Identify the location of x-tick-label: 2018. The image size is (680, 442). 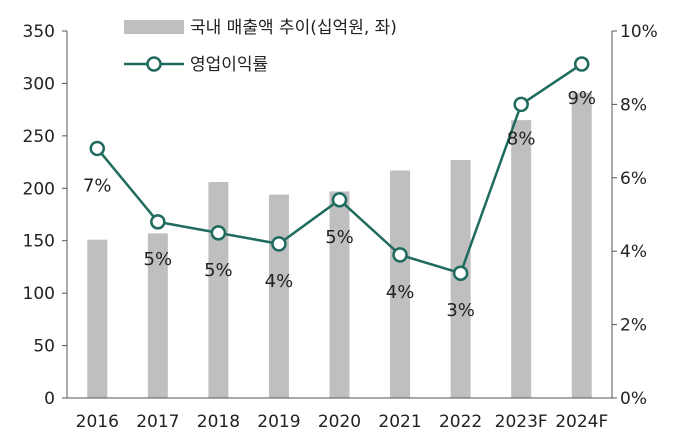
(218, 422).